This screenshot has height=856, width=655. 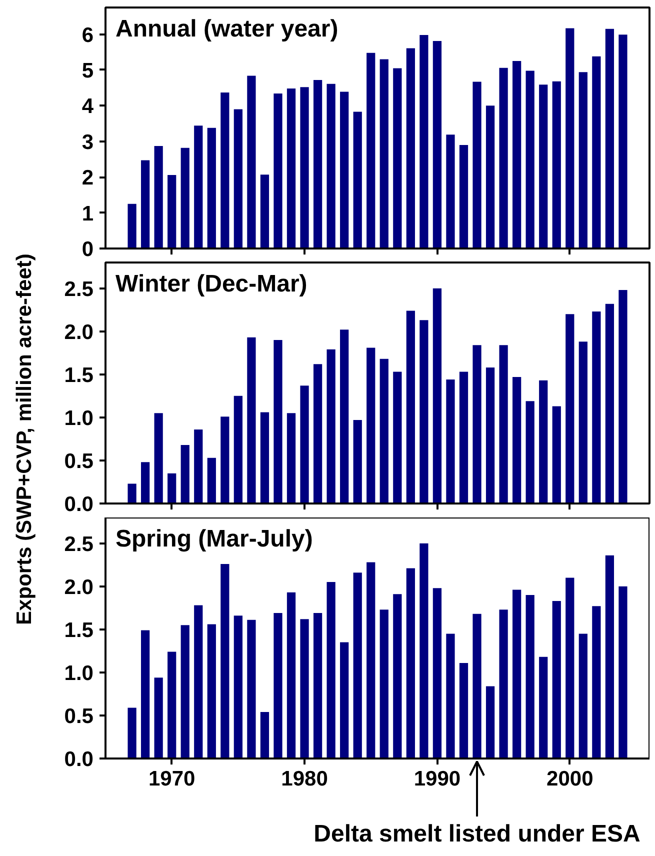 What do you see at coordinates (227, 29) in the screenshot?
I see `chart-title: Annual (water year)` at bounding box center [227, 29].